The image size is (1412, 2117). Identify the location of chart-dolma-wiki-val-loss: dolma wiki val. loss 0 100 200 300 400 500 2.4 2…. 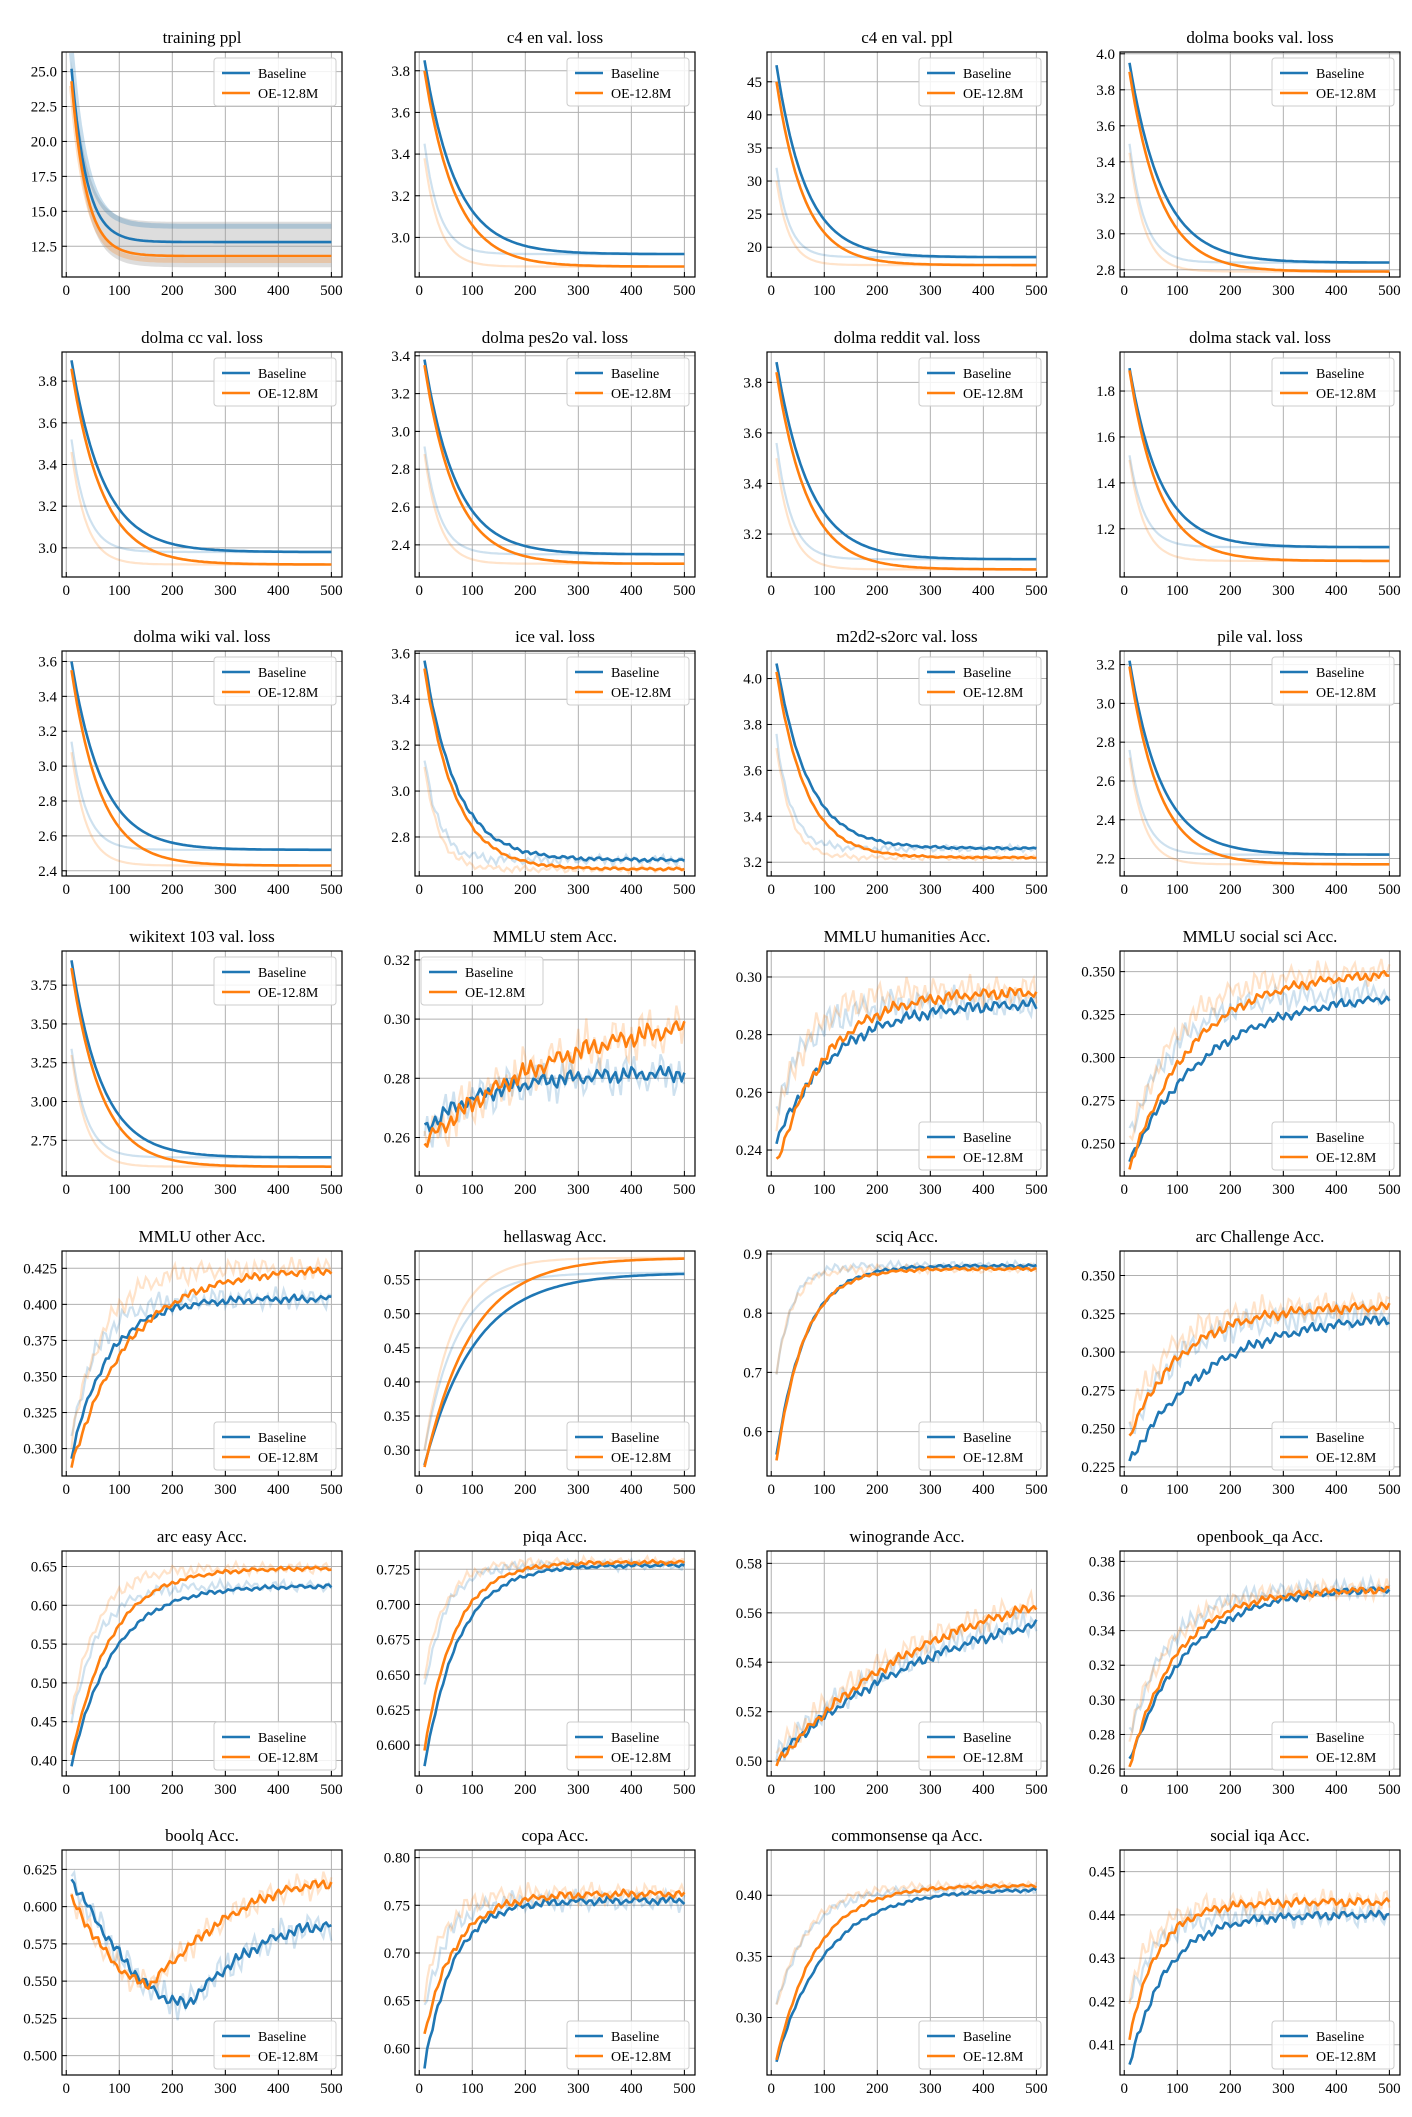
(190, 762).